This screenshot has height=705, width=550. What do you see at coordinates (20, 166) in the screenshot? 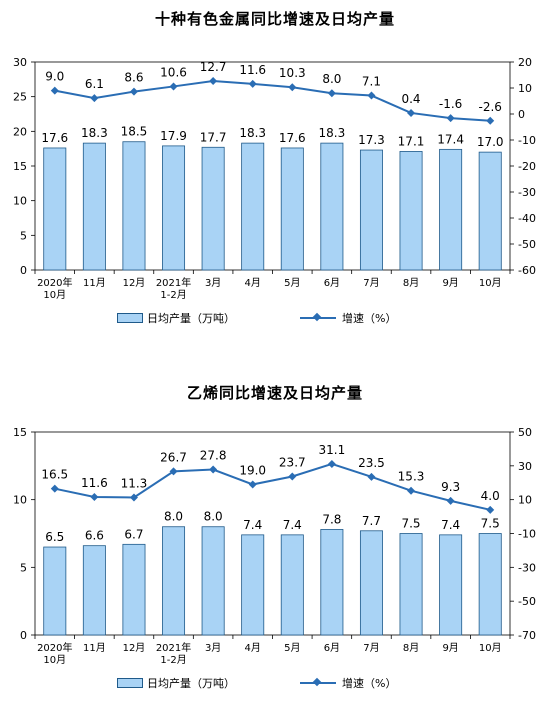
I see `left-axis-tick-label: 15` at bounding box center [20, 166].